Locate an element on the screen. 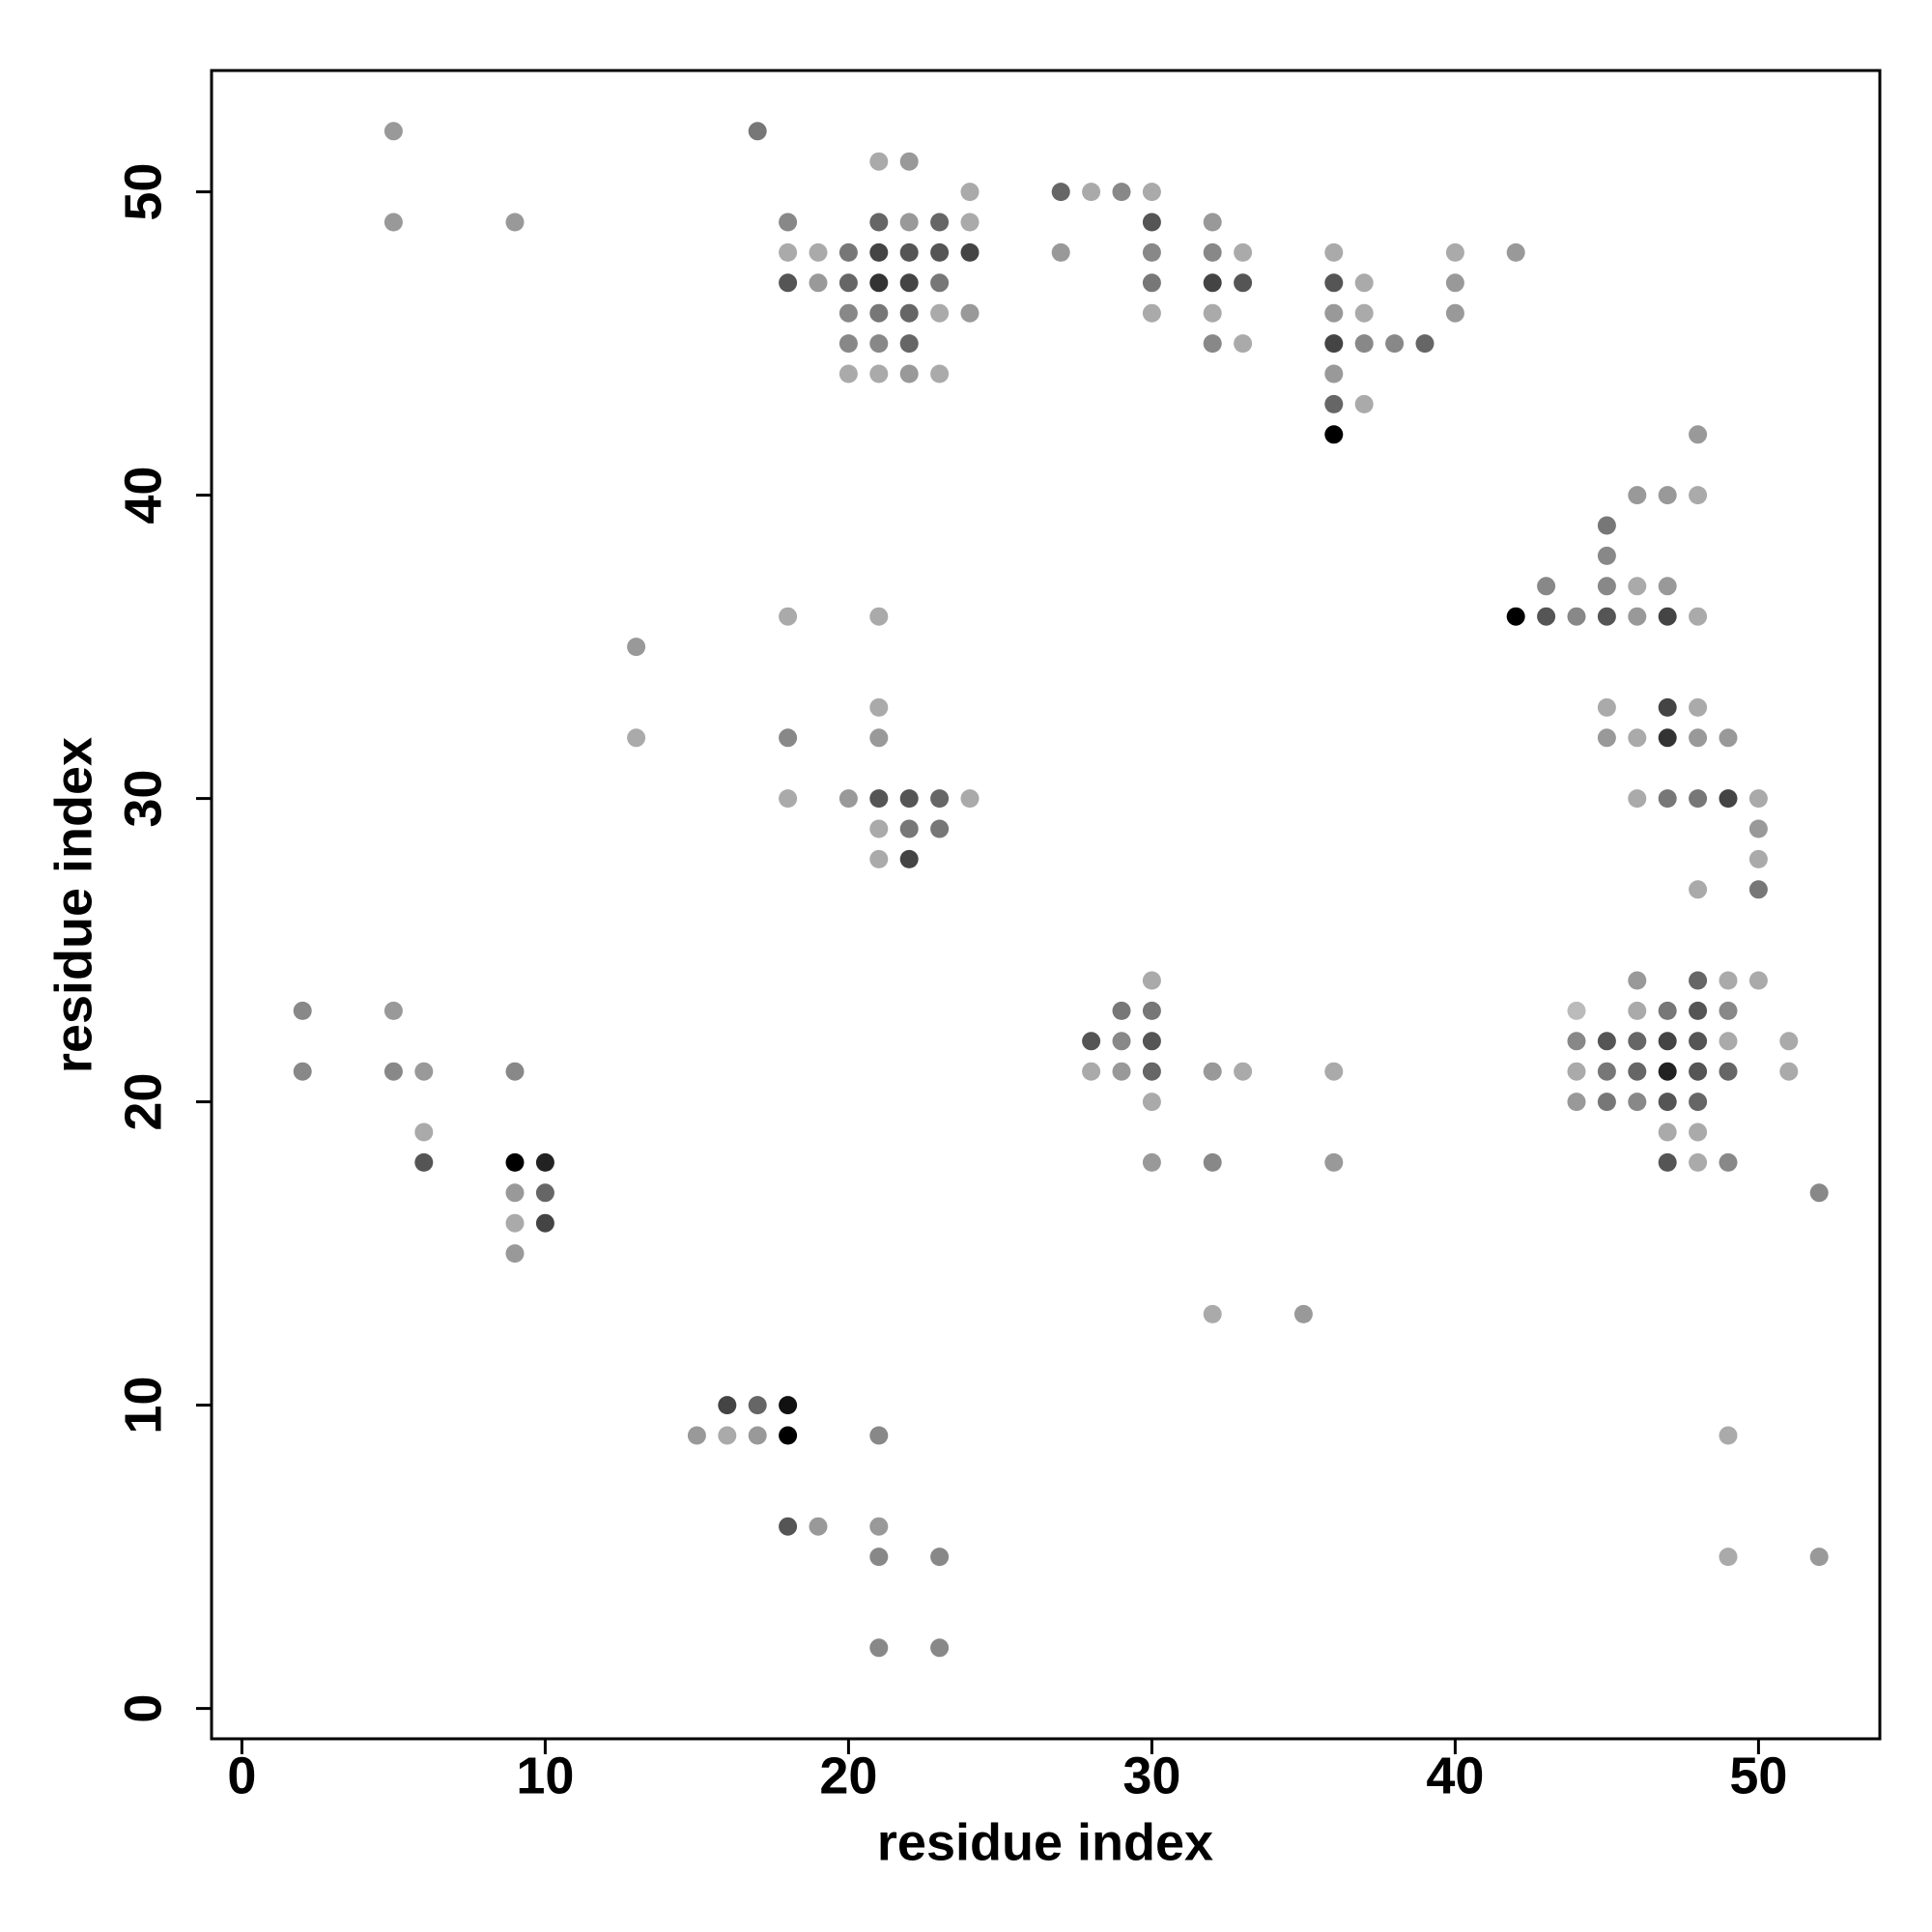  x-tick-label: 20 is located at coordinates (848, 1775).